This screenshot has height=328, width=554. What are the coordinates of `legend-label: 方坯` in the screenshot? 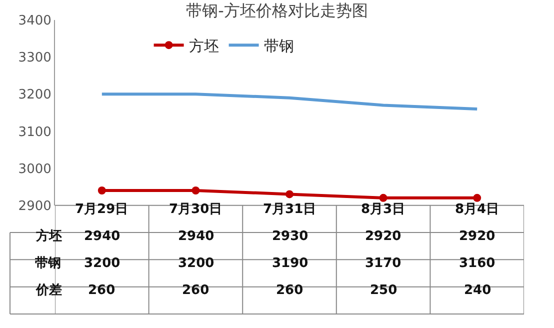 It's located at (203, 45).